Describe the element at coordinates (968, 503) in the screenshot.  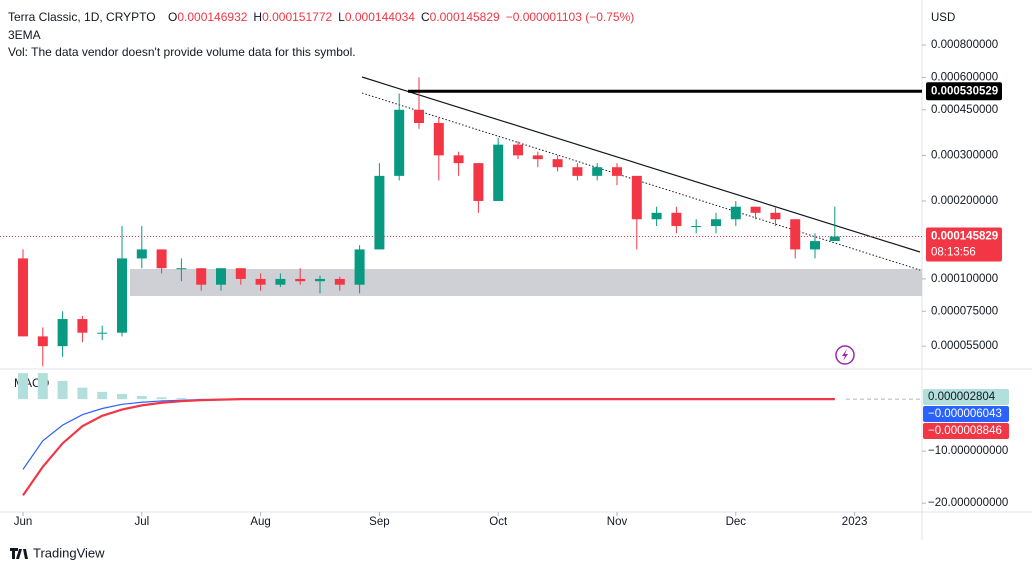
I see `y2-tick-label: −20.000000000` at that location.